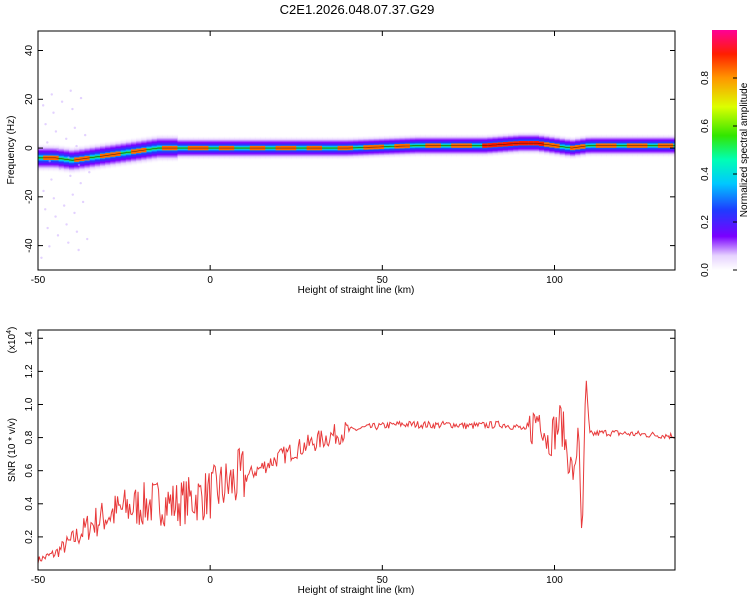 The height and width of the screenshot is (605, 750). Describe the element at coordinates (12, 450) in the screenshot. I see `snr-y-label: SNR (10 * v/v)` at that location.